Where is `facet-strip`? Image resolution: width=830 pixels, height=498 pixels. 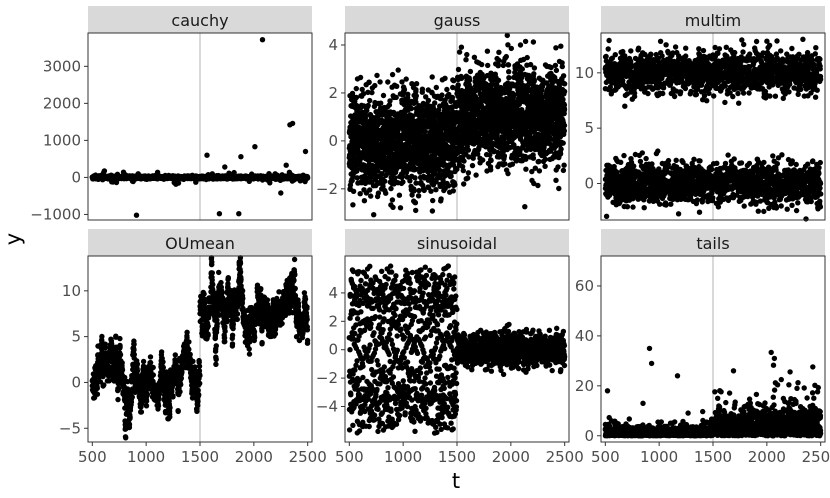 facet-strip is located at coordinates (200, 19).